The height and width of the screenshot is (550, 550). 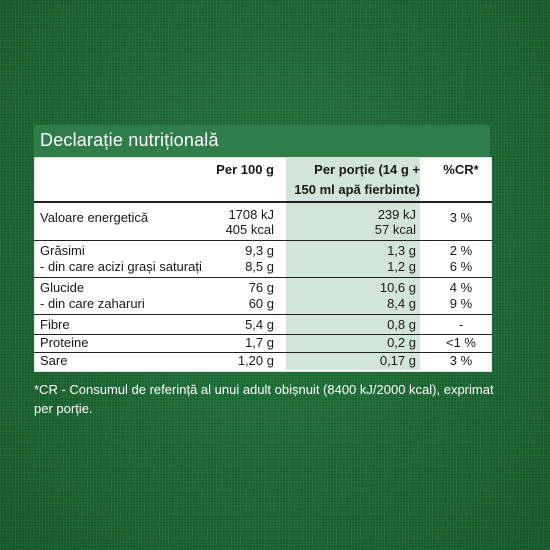 I want to click on row-energy-label: Valoare energetică, so click(x=94, y=217).